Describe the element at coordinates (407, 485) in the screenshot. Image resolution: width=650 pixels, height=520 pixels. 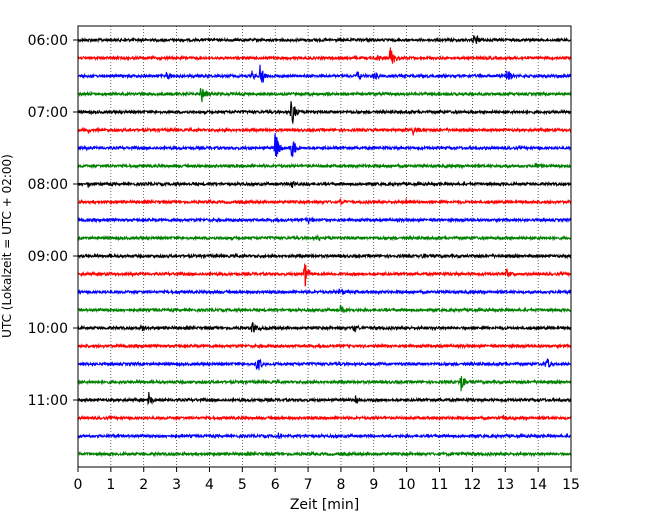
I see `x-tick-label-10: 10` at that location.